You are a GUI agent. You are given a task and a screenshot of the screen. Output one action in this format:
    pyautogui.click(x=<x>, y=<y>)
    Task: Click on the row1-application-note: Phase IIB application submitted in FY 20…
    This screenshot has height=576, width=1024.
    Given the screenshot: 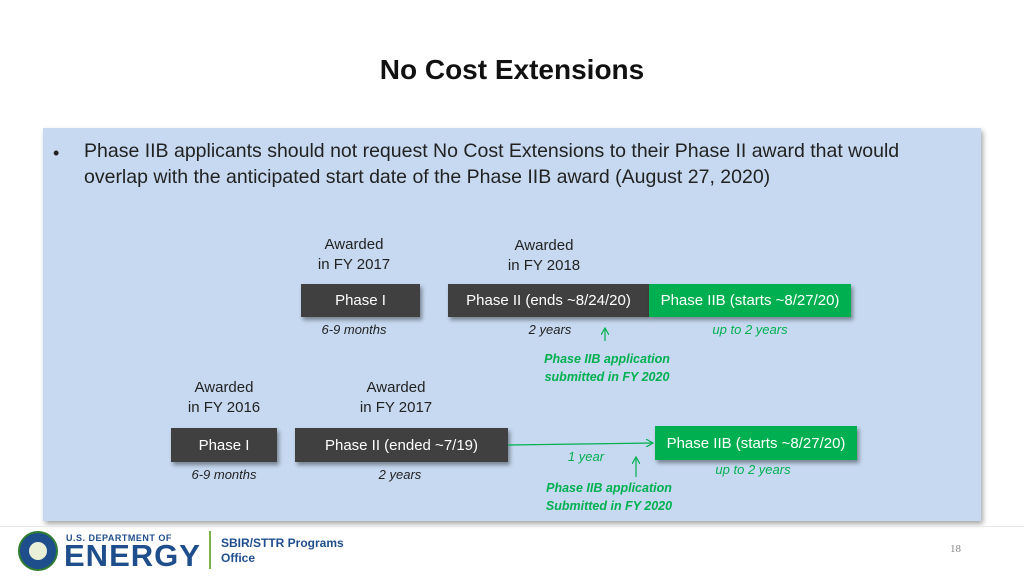 What is the action you would take?
    pyautogui.click(x=607, y=368)
    